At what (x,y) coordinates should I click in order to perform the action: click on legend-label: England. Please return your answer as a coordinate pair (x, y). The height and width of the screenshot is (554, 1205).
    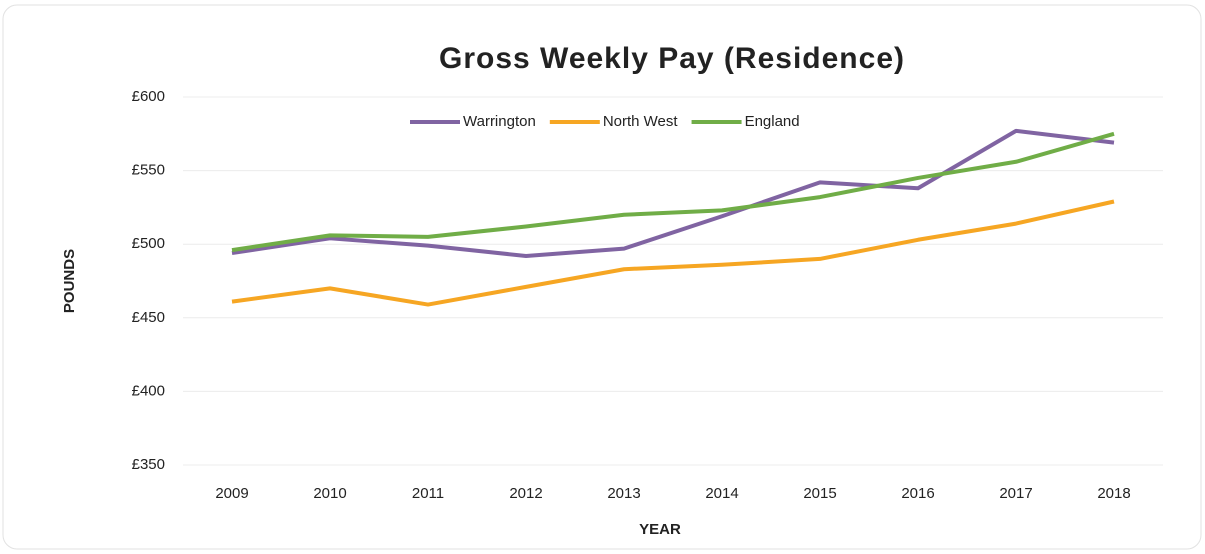
    Looking at the image, I should click on (772, 121).